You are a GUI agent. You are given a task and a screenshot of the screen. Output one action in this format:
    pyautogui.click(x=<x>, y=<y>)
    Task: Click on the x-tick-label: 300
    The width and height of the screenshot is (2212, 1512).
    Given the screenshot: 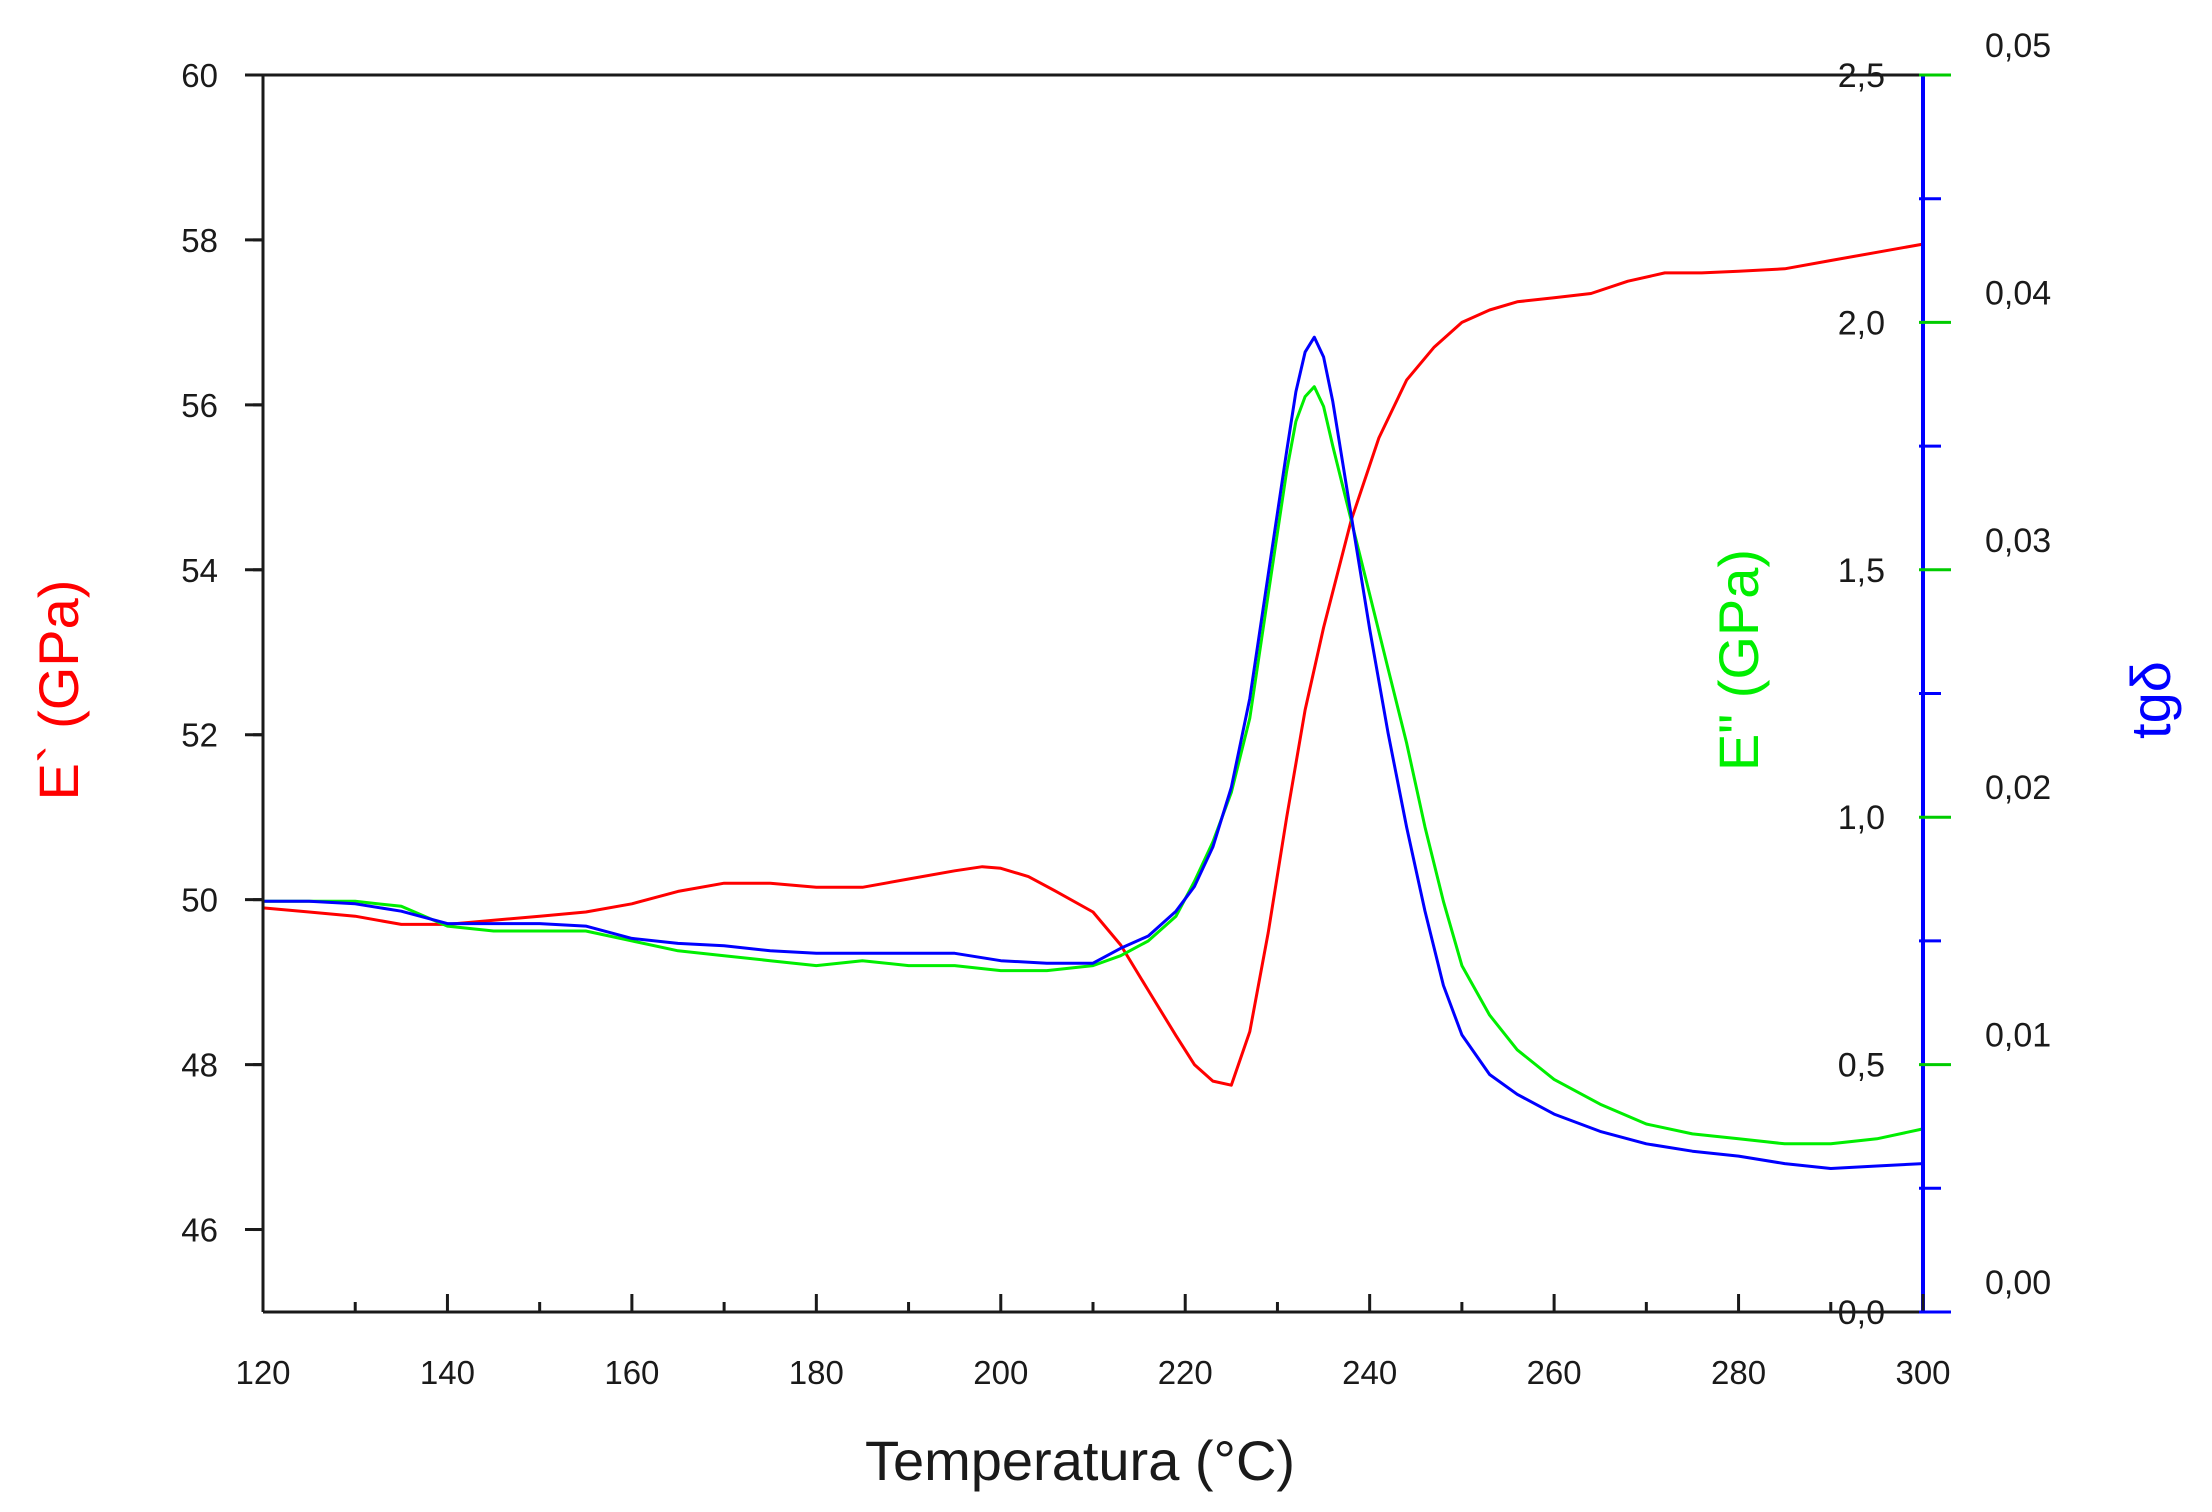 What is the action you would take?
    pyautogui.click(x=1922, y=1372)
    